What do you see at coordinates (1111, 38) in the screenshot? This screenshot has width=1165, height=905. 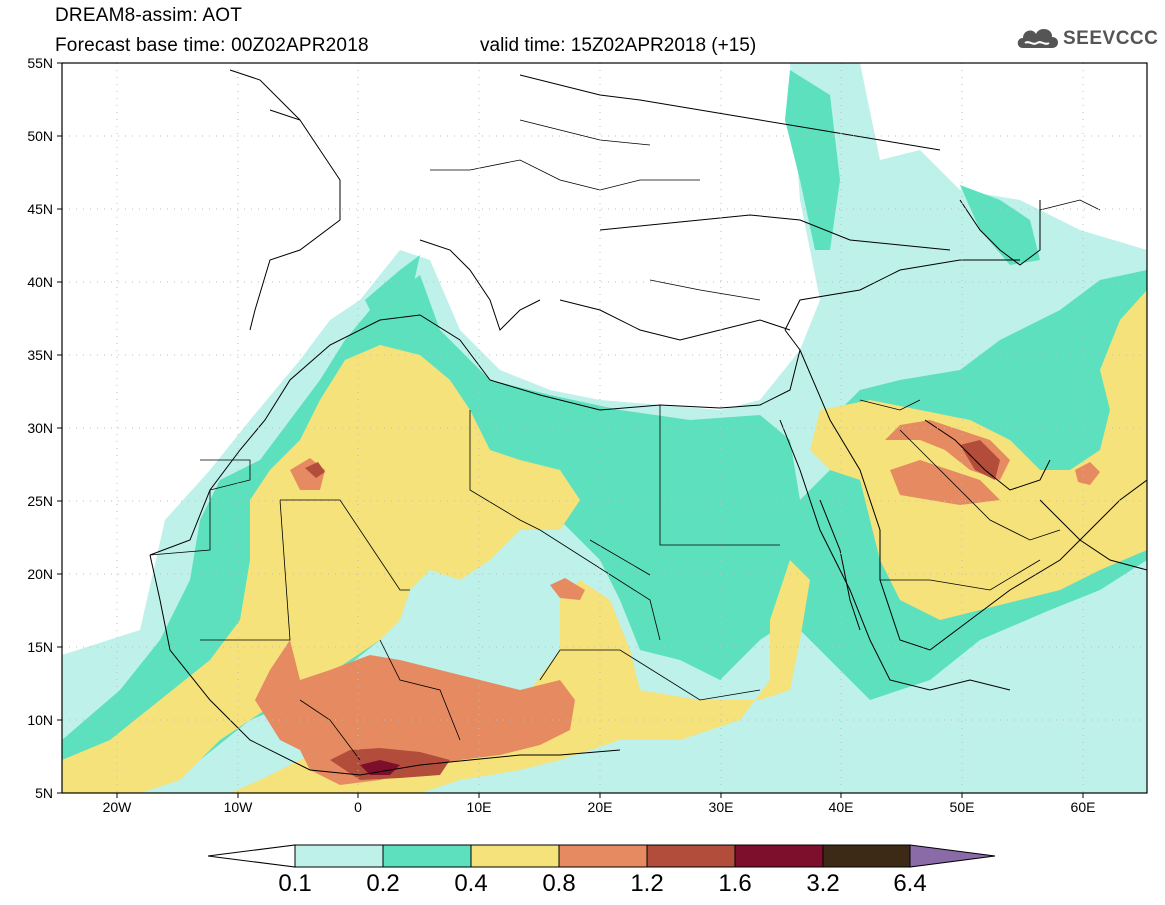 I see `logo-text: SEEVCCC` at bounding box center [1111, 38].